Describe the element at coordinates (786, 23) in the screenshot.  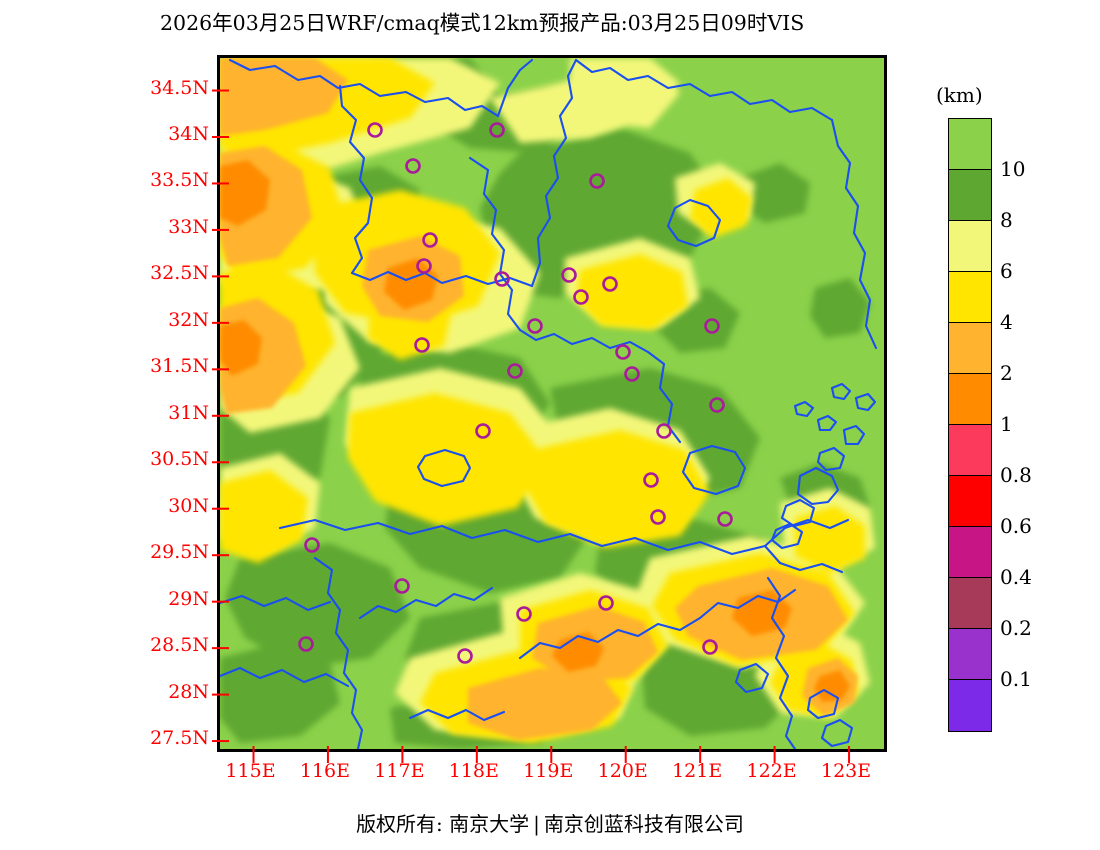
I see `title-variable: VIS` at that location.